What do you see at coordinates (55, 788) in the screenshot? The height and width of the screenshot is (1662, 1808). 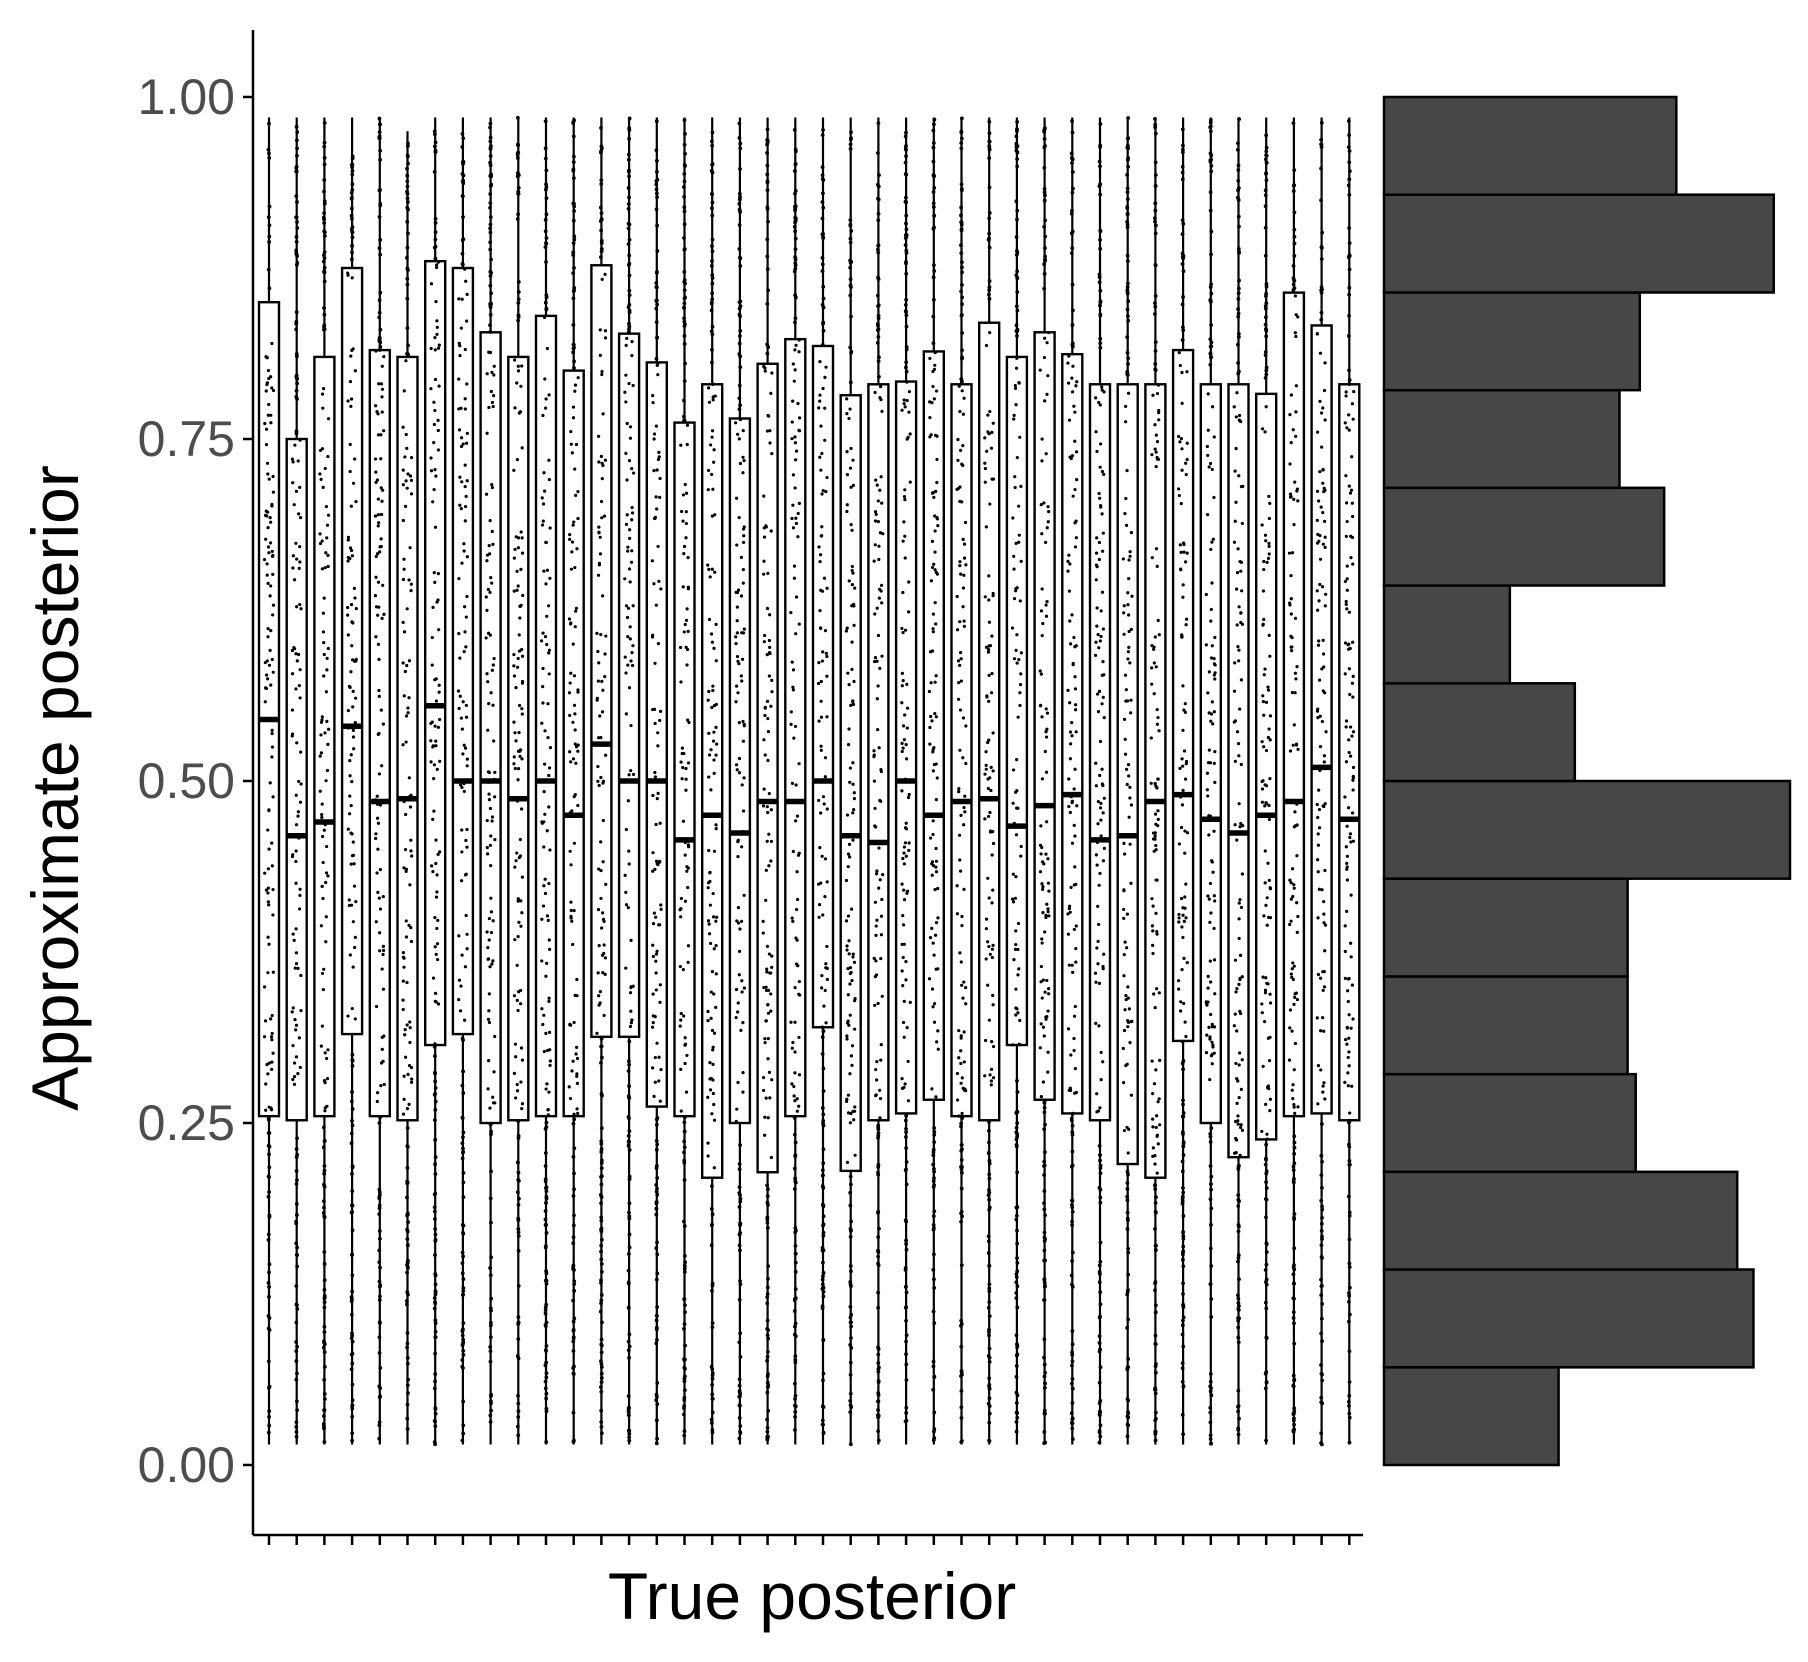 I see `y-axis-title: Approximate posterior` at bounding box center [55, 788].